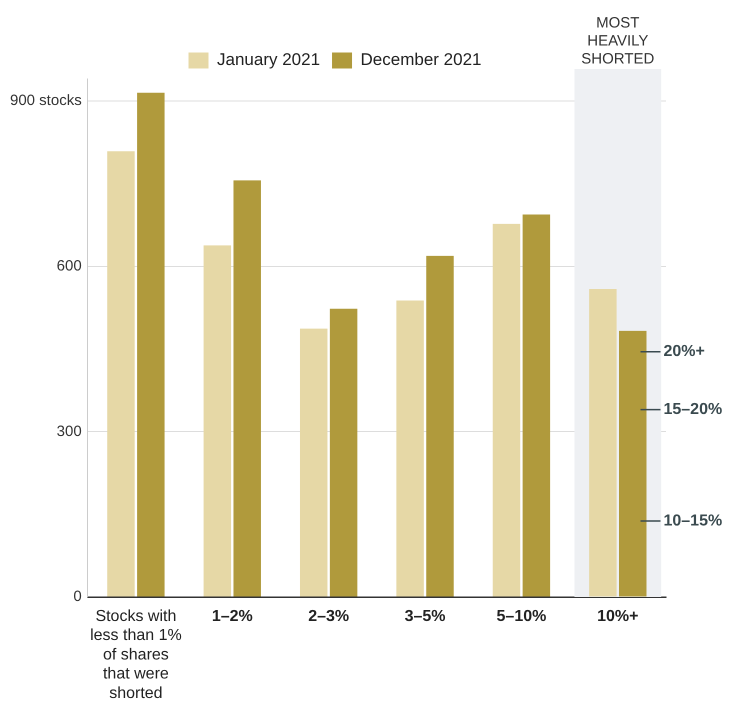  I want to click on x-tick-label: 1–2%, so click(232, 617).